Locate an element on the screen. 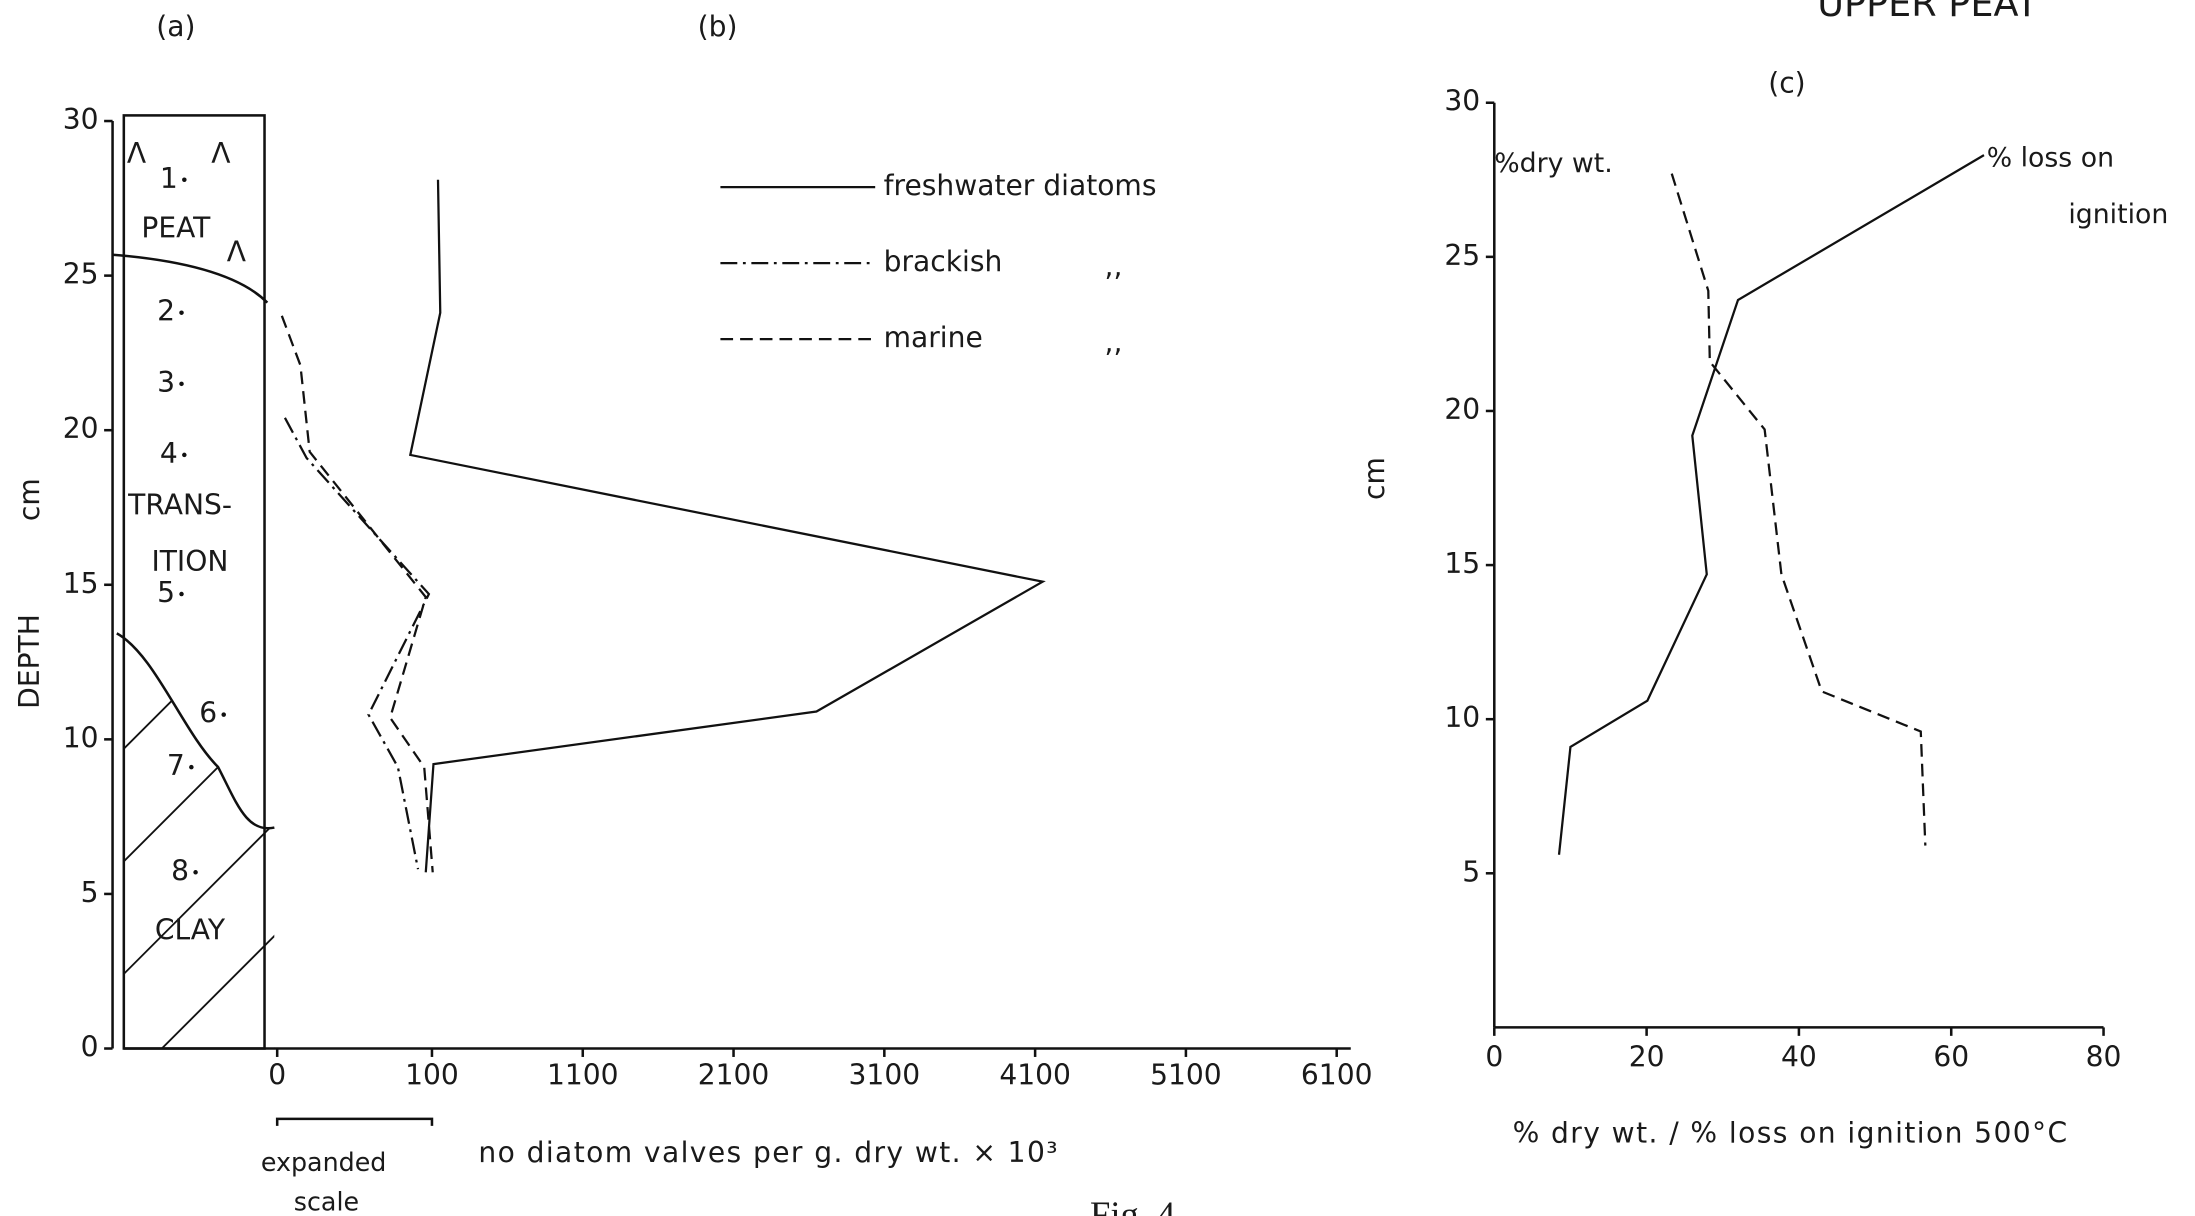 The height and width of the screenshot is (1216, 2195). x-tick-label: 2100 is located at coordinates (734, 1075).